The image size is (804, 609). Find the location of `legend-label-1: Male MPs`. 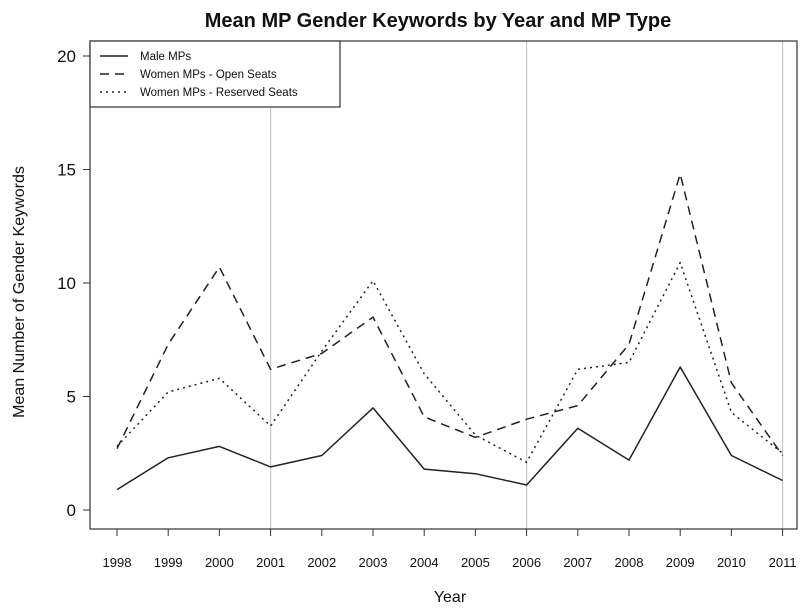

legend-label-1: Male MPs is located at coordinates (165, 57).